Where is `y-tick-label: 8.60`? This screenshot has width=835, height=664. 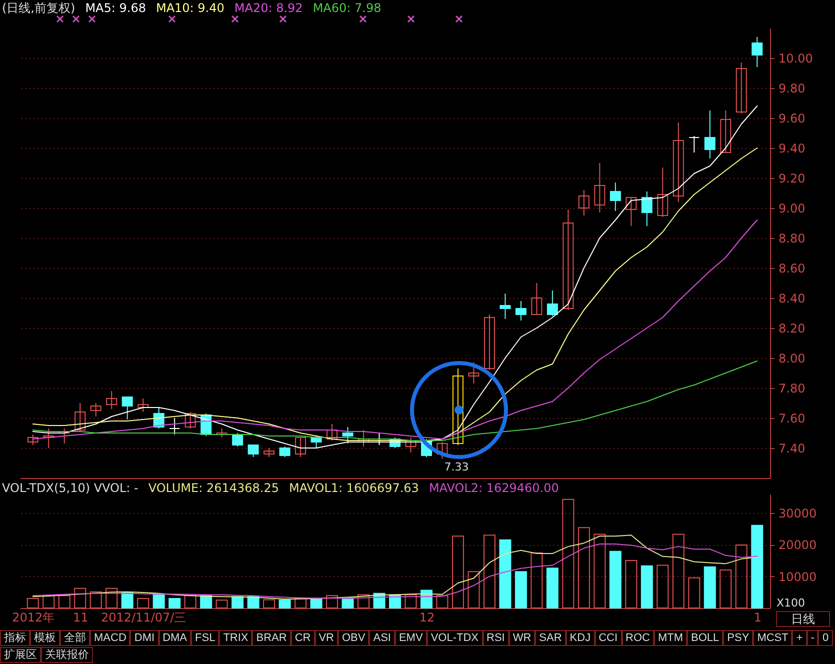 y-tick-label: 8.60 is located at coordinates (792, 269).